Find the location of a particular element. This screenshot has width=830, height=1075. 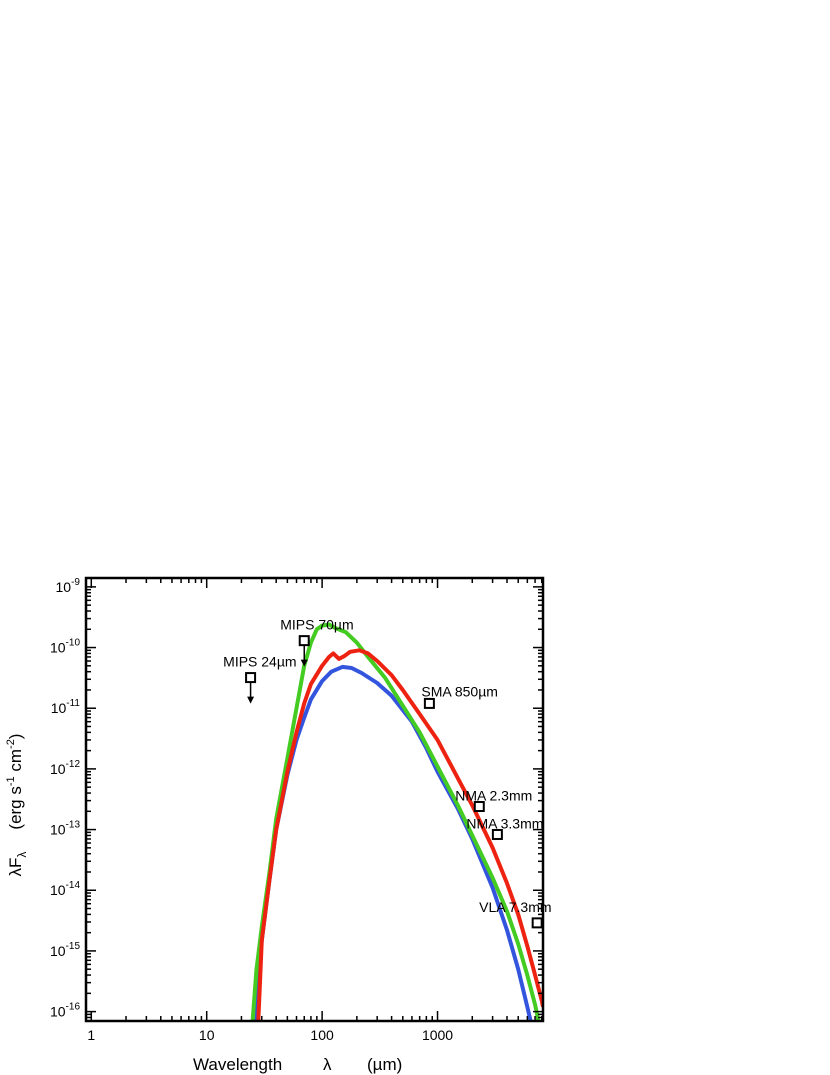

y-axis-quantity: λF is located at coordinates (15, 867).